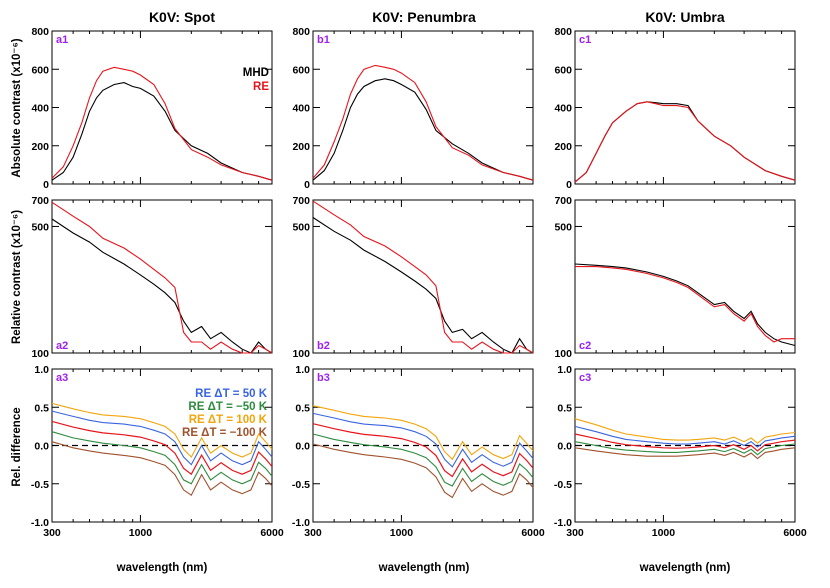 The image size is (830, 588). What do you see at coordinates (301, 523) in the screenshot?
I see `y-tick-label-penumbra-difference--1: -1.0` at bounding box center [301, 523].